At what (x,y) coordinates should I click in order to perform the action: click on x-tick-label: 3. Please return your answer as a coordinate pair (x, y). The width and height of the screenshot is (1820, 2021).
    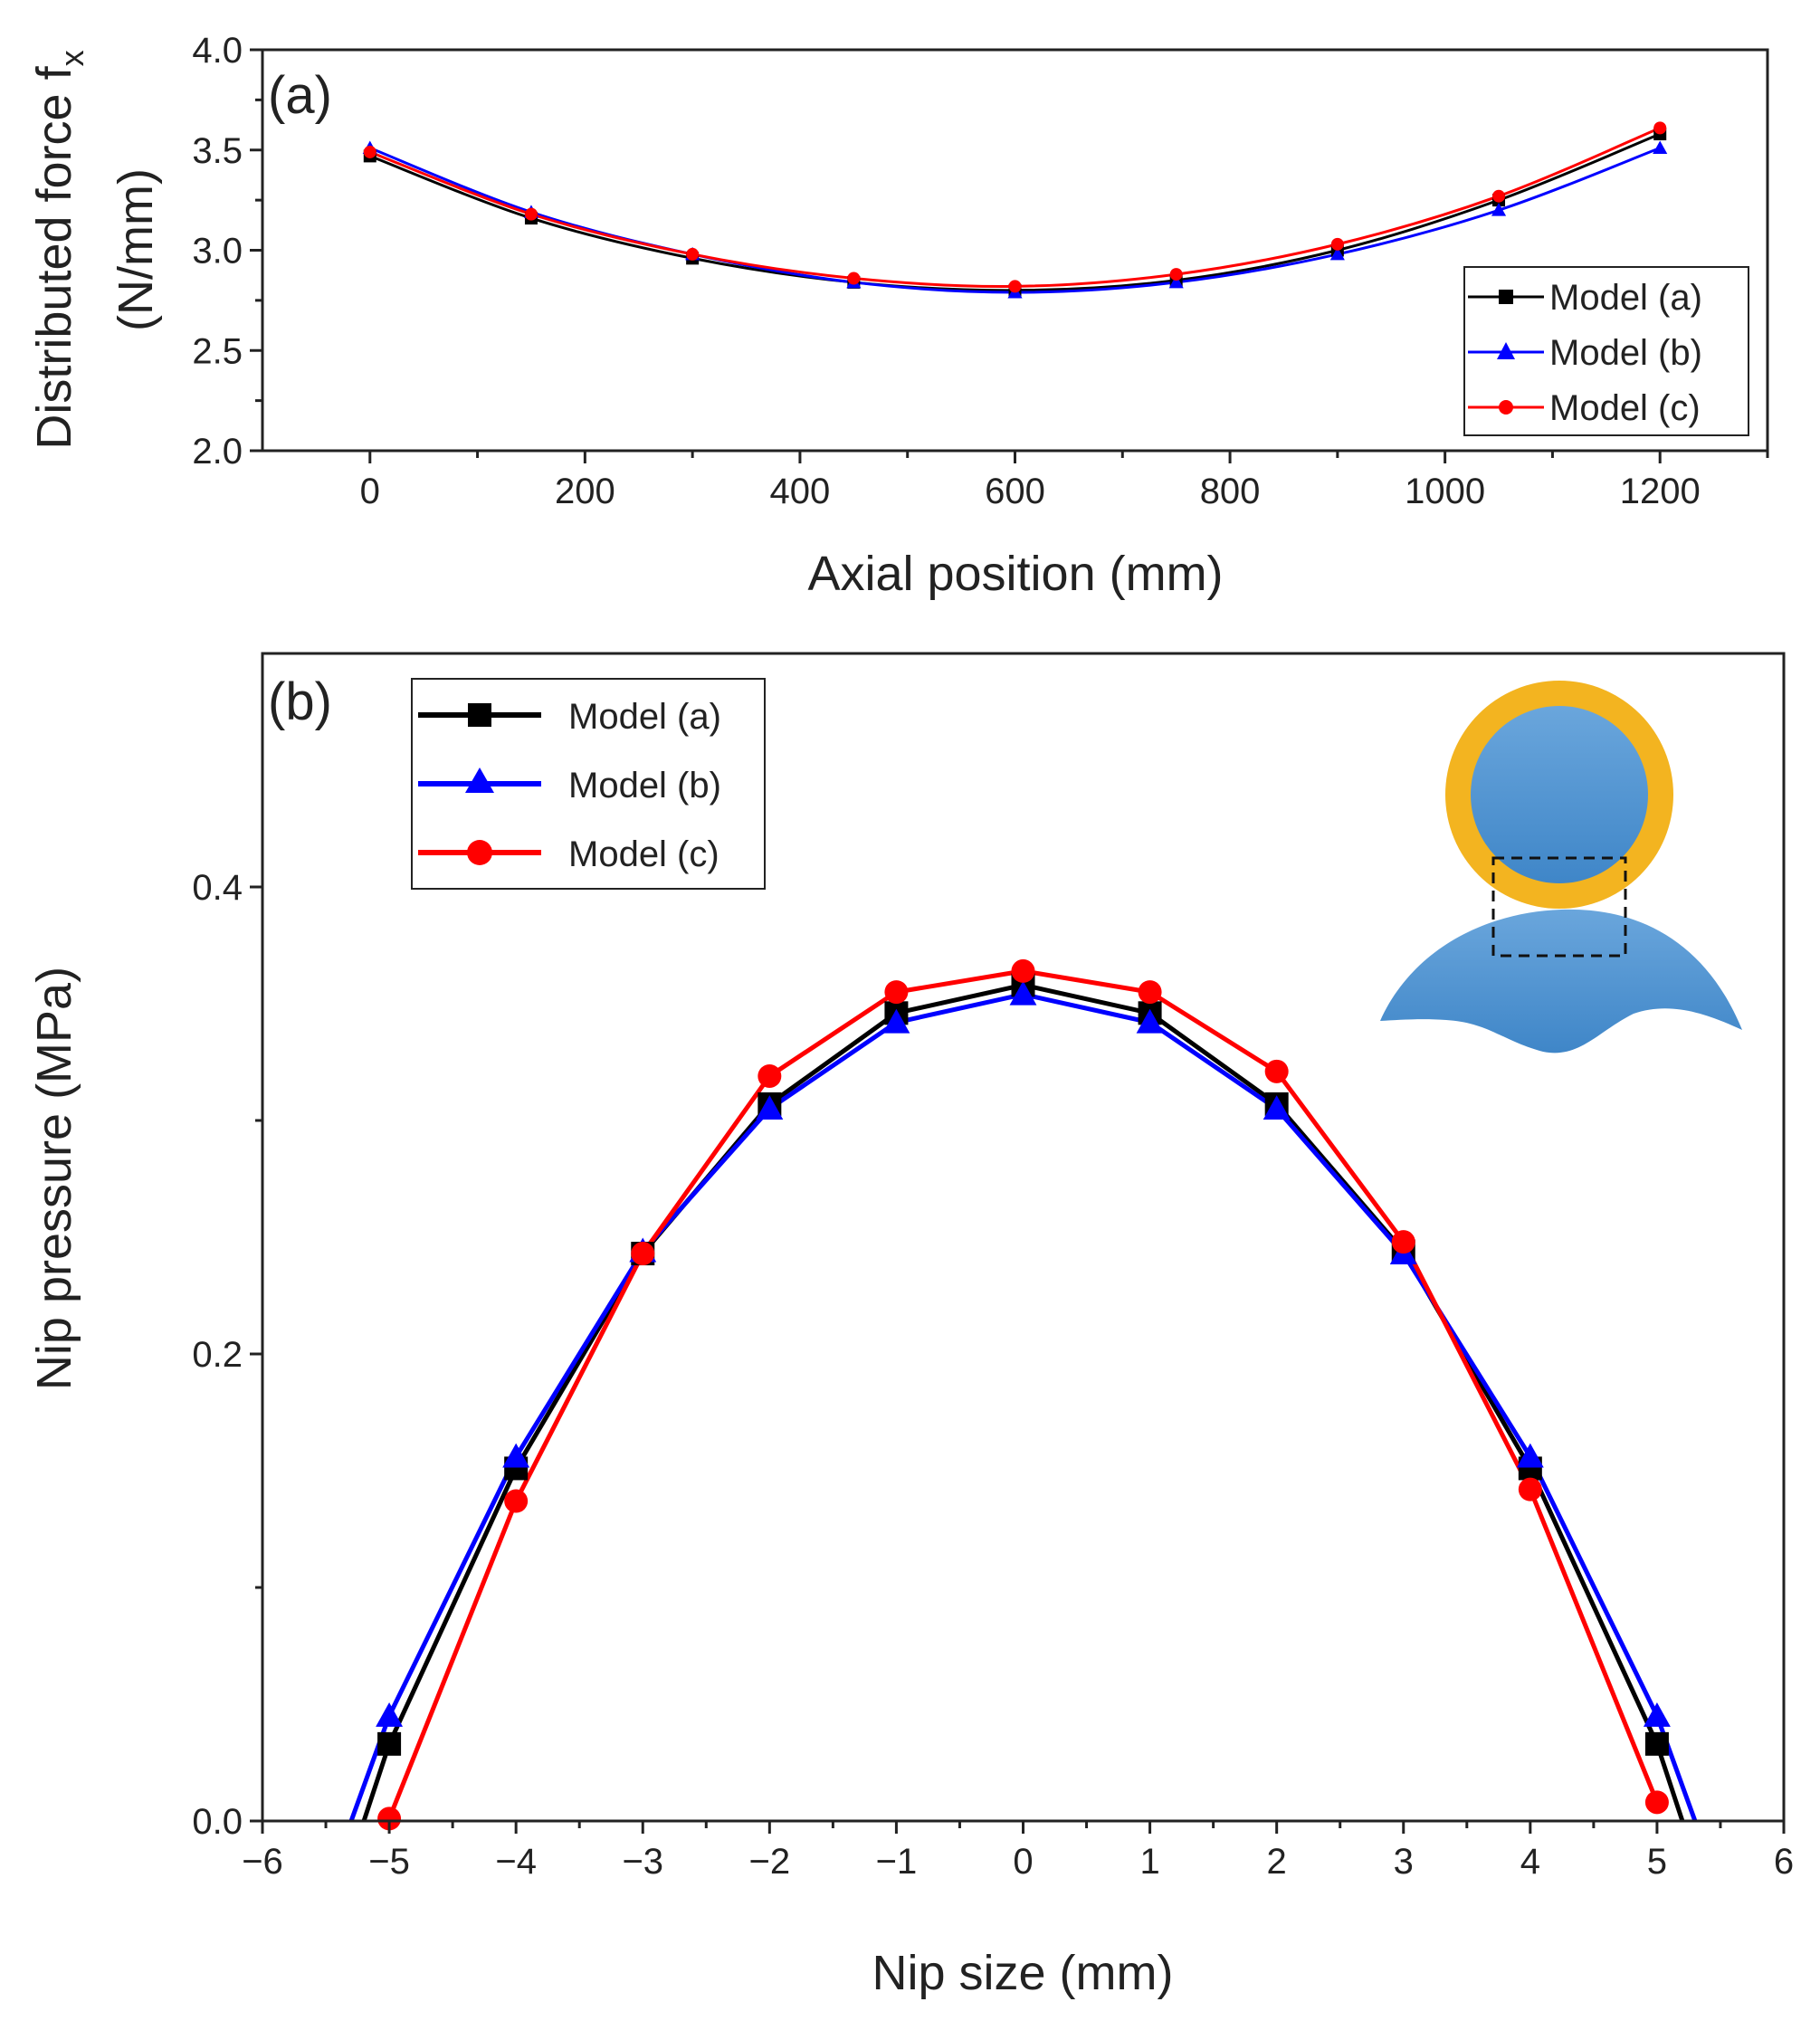
    Looking at the image, I should click on (1404, 1862).